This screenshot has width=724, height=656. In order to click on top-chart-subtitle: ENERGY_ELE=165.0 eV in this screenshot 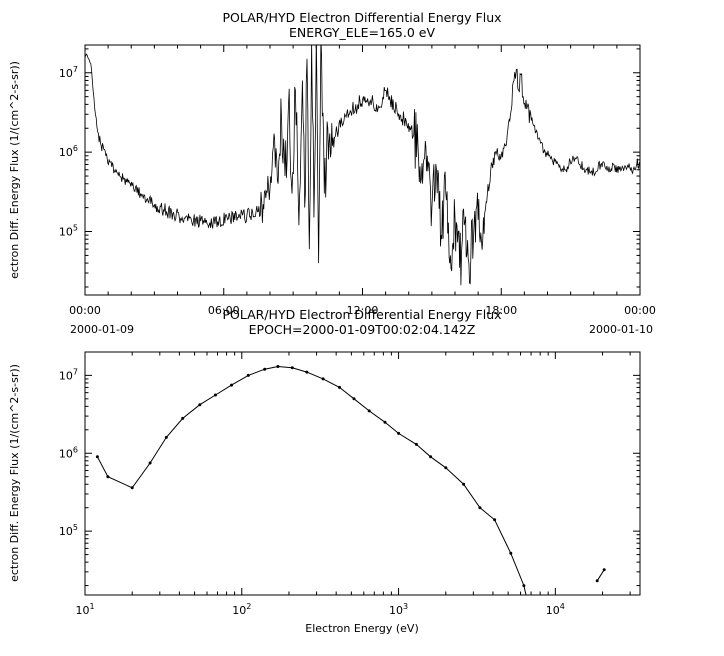, I will do `click(362, 32)`.